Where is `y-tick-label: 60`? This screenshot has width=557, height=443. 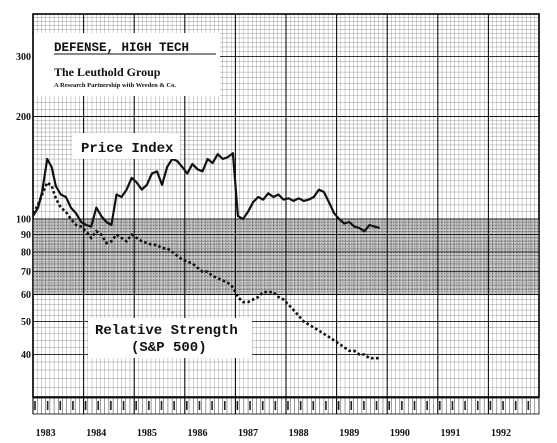
y-tick-label: 60 is located at coordinates (26, 295).